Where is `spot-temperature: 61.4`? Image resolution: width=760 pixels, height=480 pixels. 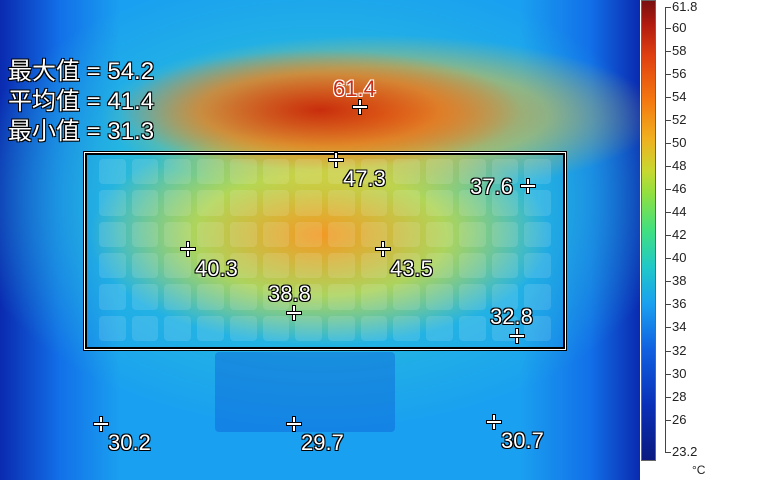 spot-temperature: 61.4 is located at coordinates (354, 88).